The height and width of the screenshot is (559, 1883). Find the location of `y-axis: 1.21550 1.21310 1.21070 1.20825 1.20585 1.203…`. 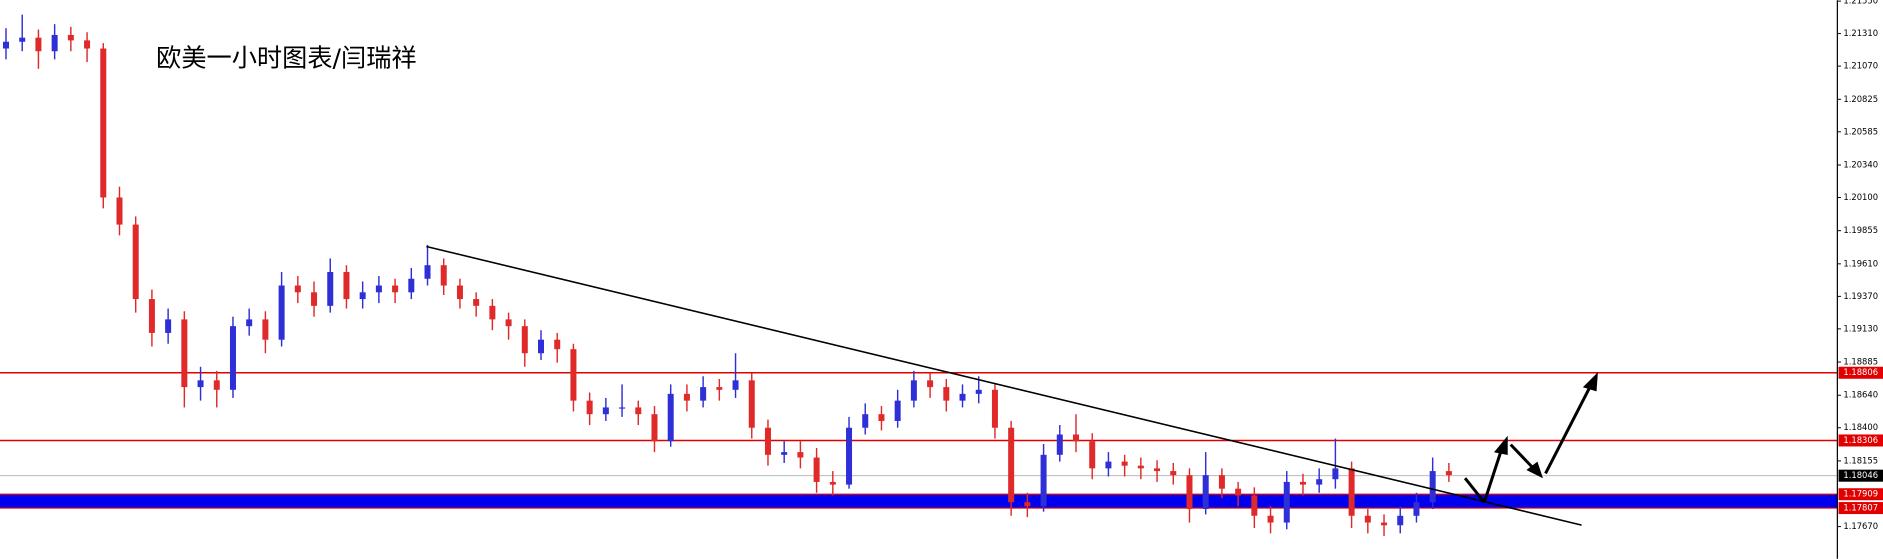

y-axis: 1.21550 1.21310 1.21070 1.20825 1.20585 1.203… is located at coordinates (1860, 265).